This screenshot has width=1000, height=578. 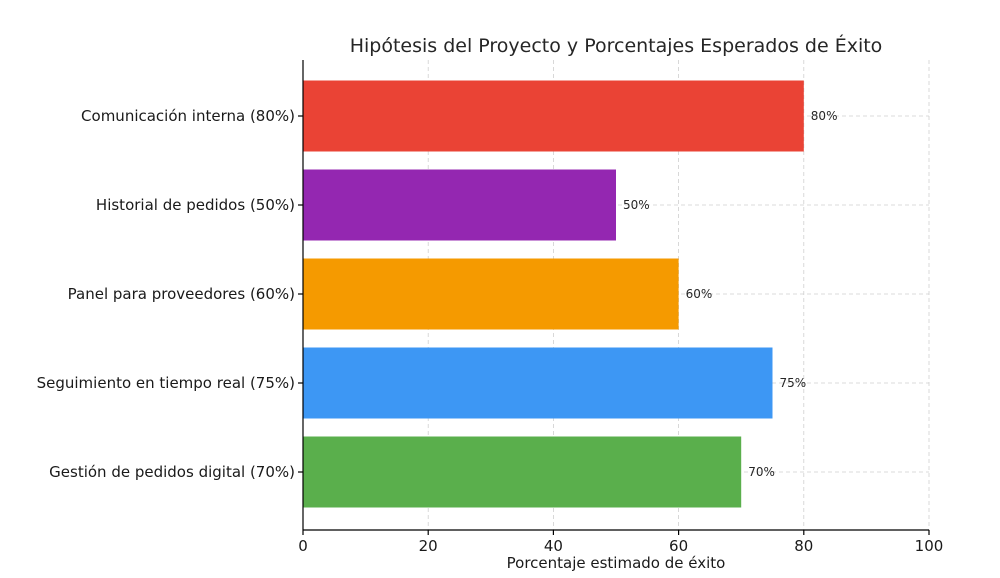 What do you see at coordinates (824, 116) in the screenshot?
I see `data-label: 80%` at bounding box center [824, 116].